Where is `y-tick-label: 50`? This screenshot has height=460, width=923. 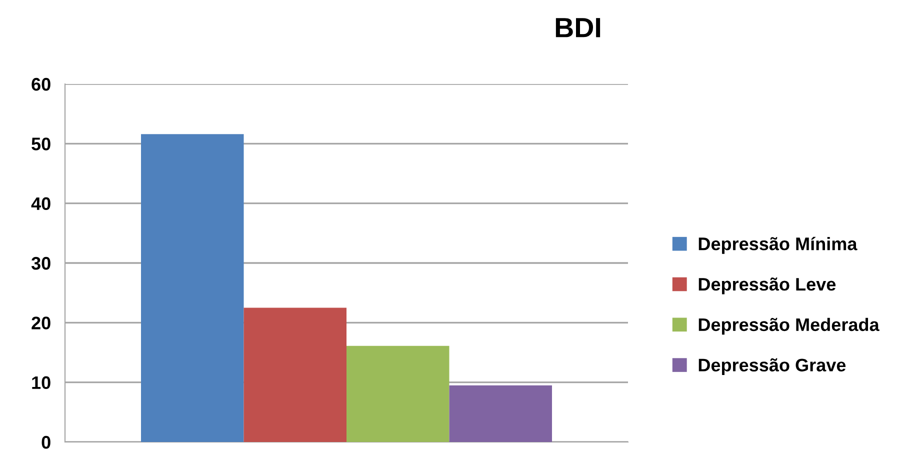
y-tick-label: 50 is located at coordinates (41, 144).